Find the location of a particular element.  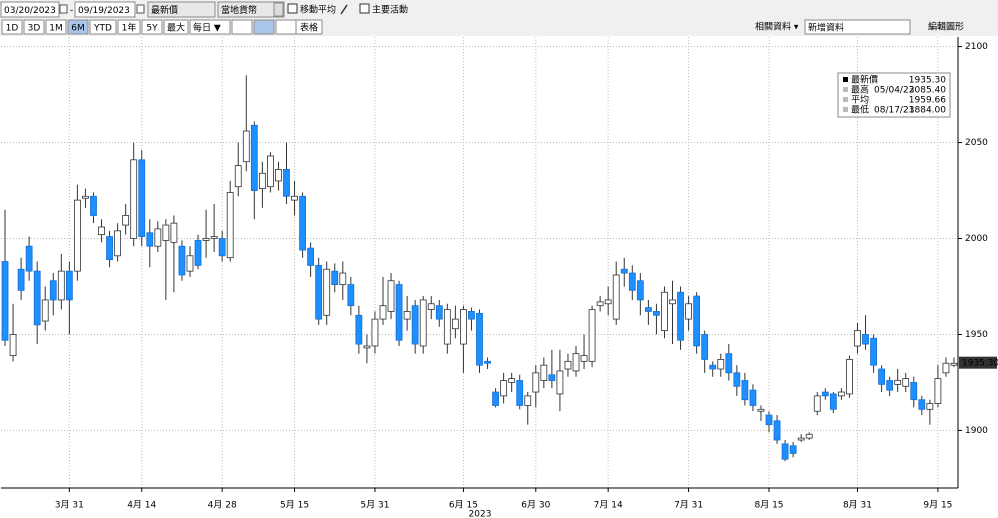

x-tick-label: 4月 28 is located at coordinates (222, 505).